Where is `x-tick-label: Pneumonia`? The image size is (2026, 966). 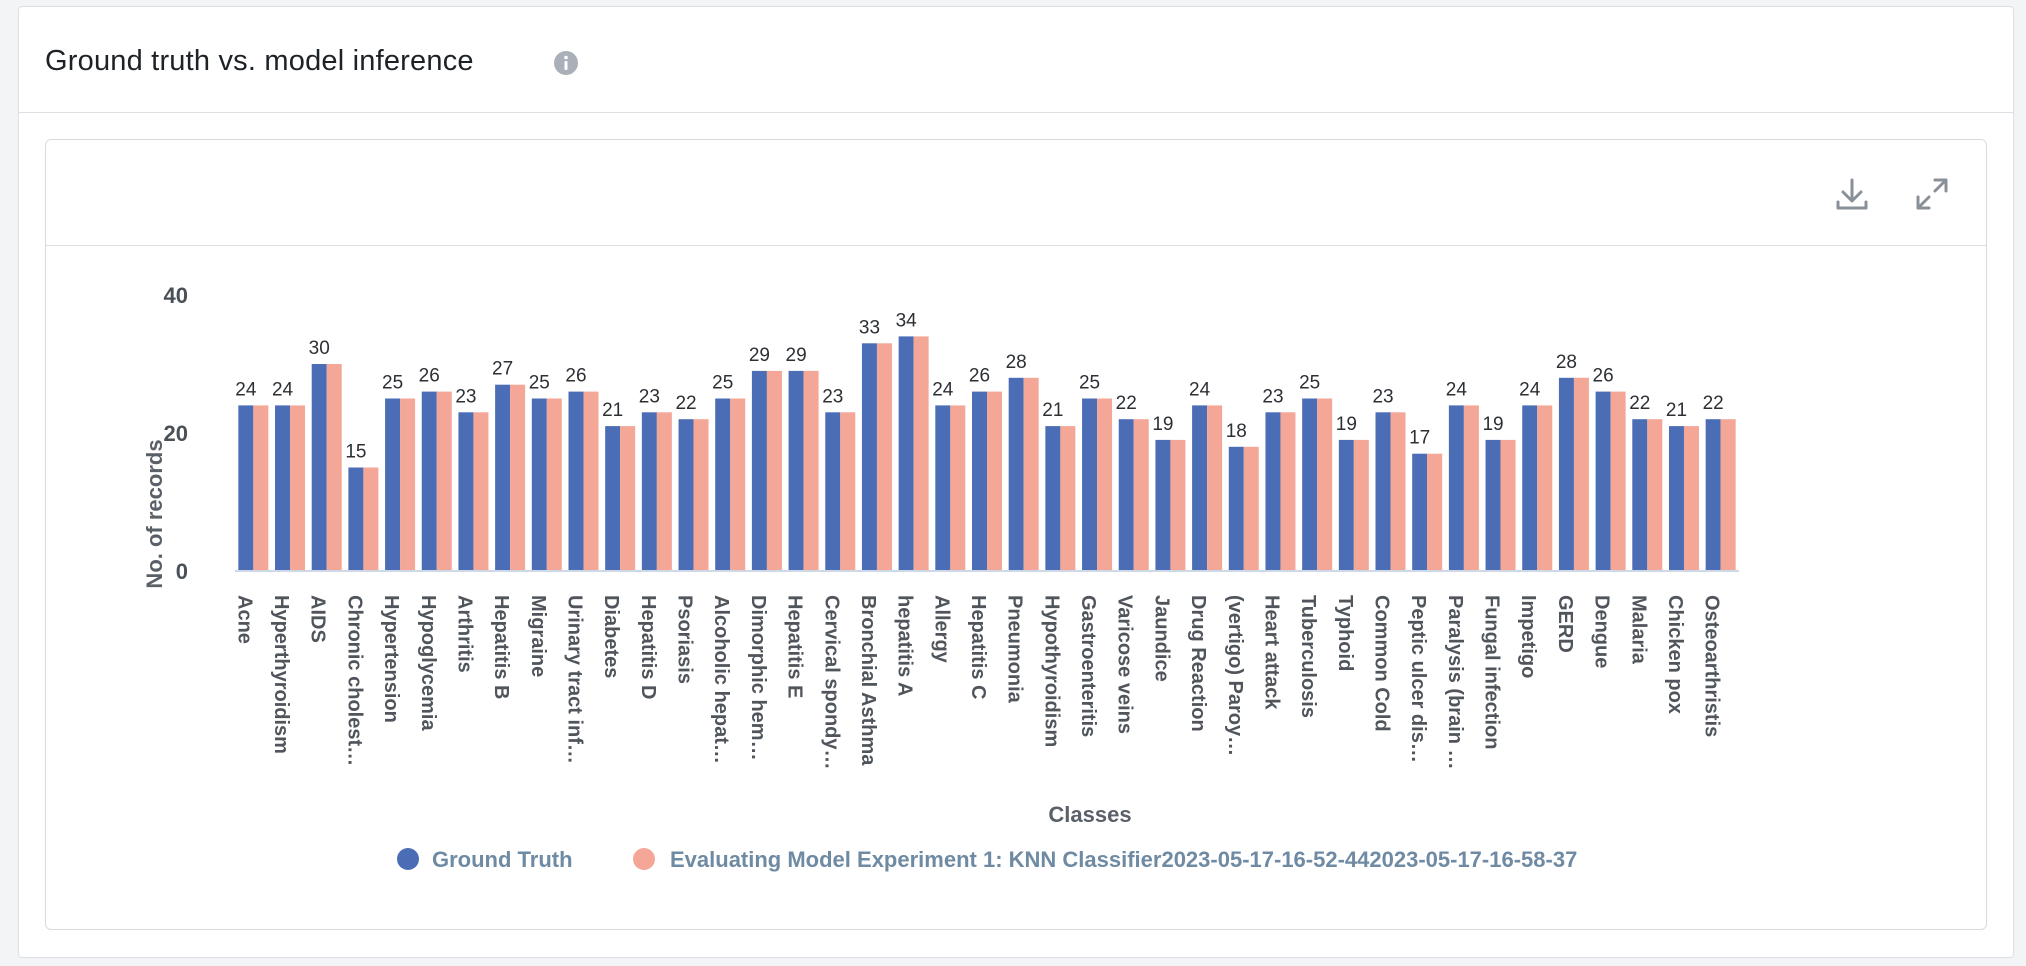
x-tick-label: Pneumonia is located at coordinates (1015, 649).